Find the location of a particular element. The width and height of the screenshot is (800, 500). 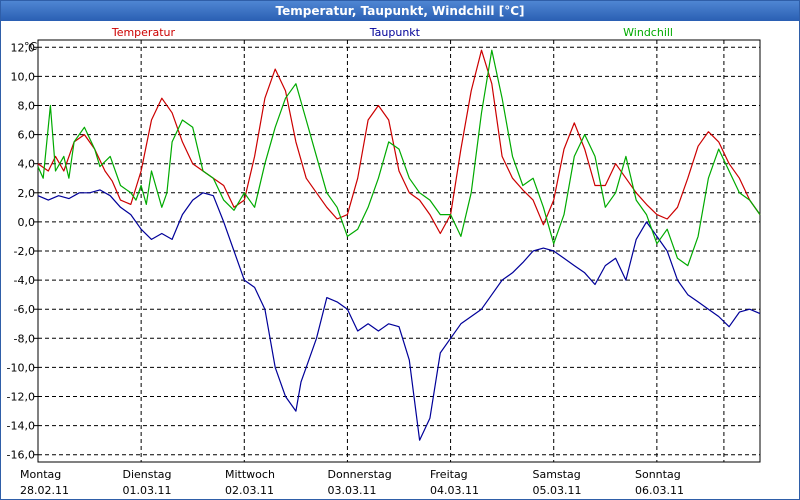

x-date-label: 28.02.11 is located at coordinates (44, 490).